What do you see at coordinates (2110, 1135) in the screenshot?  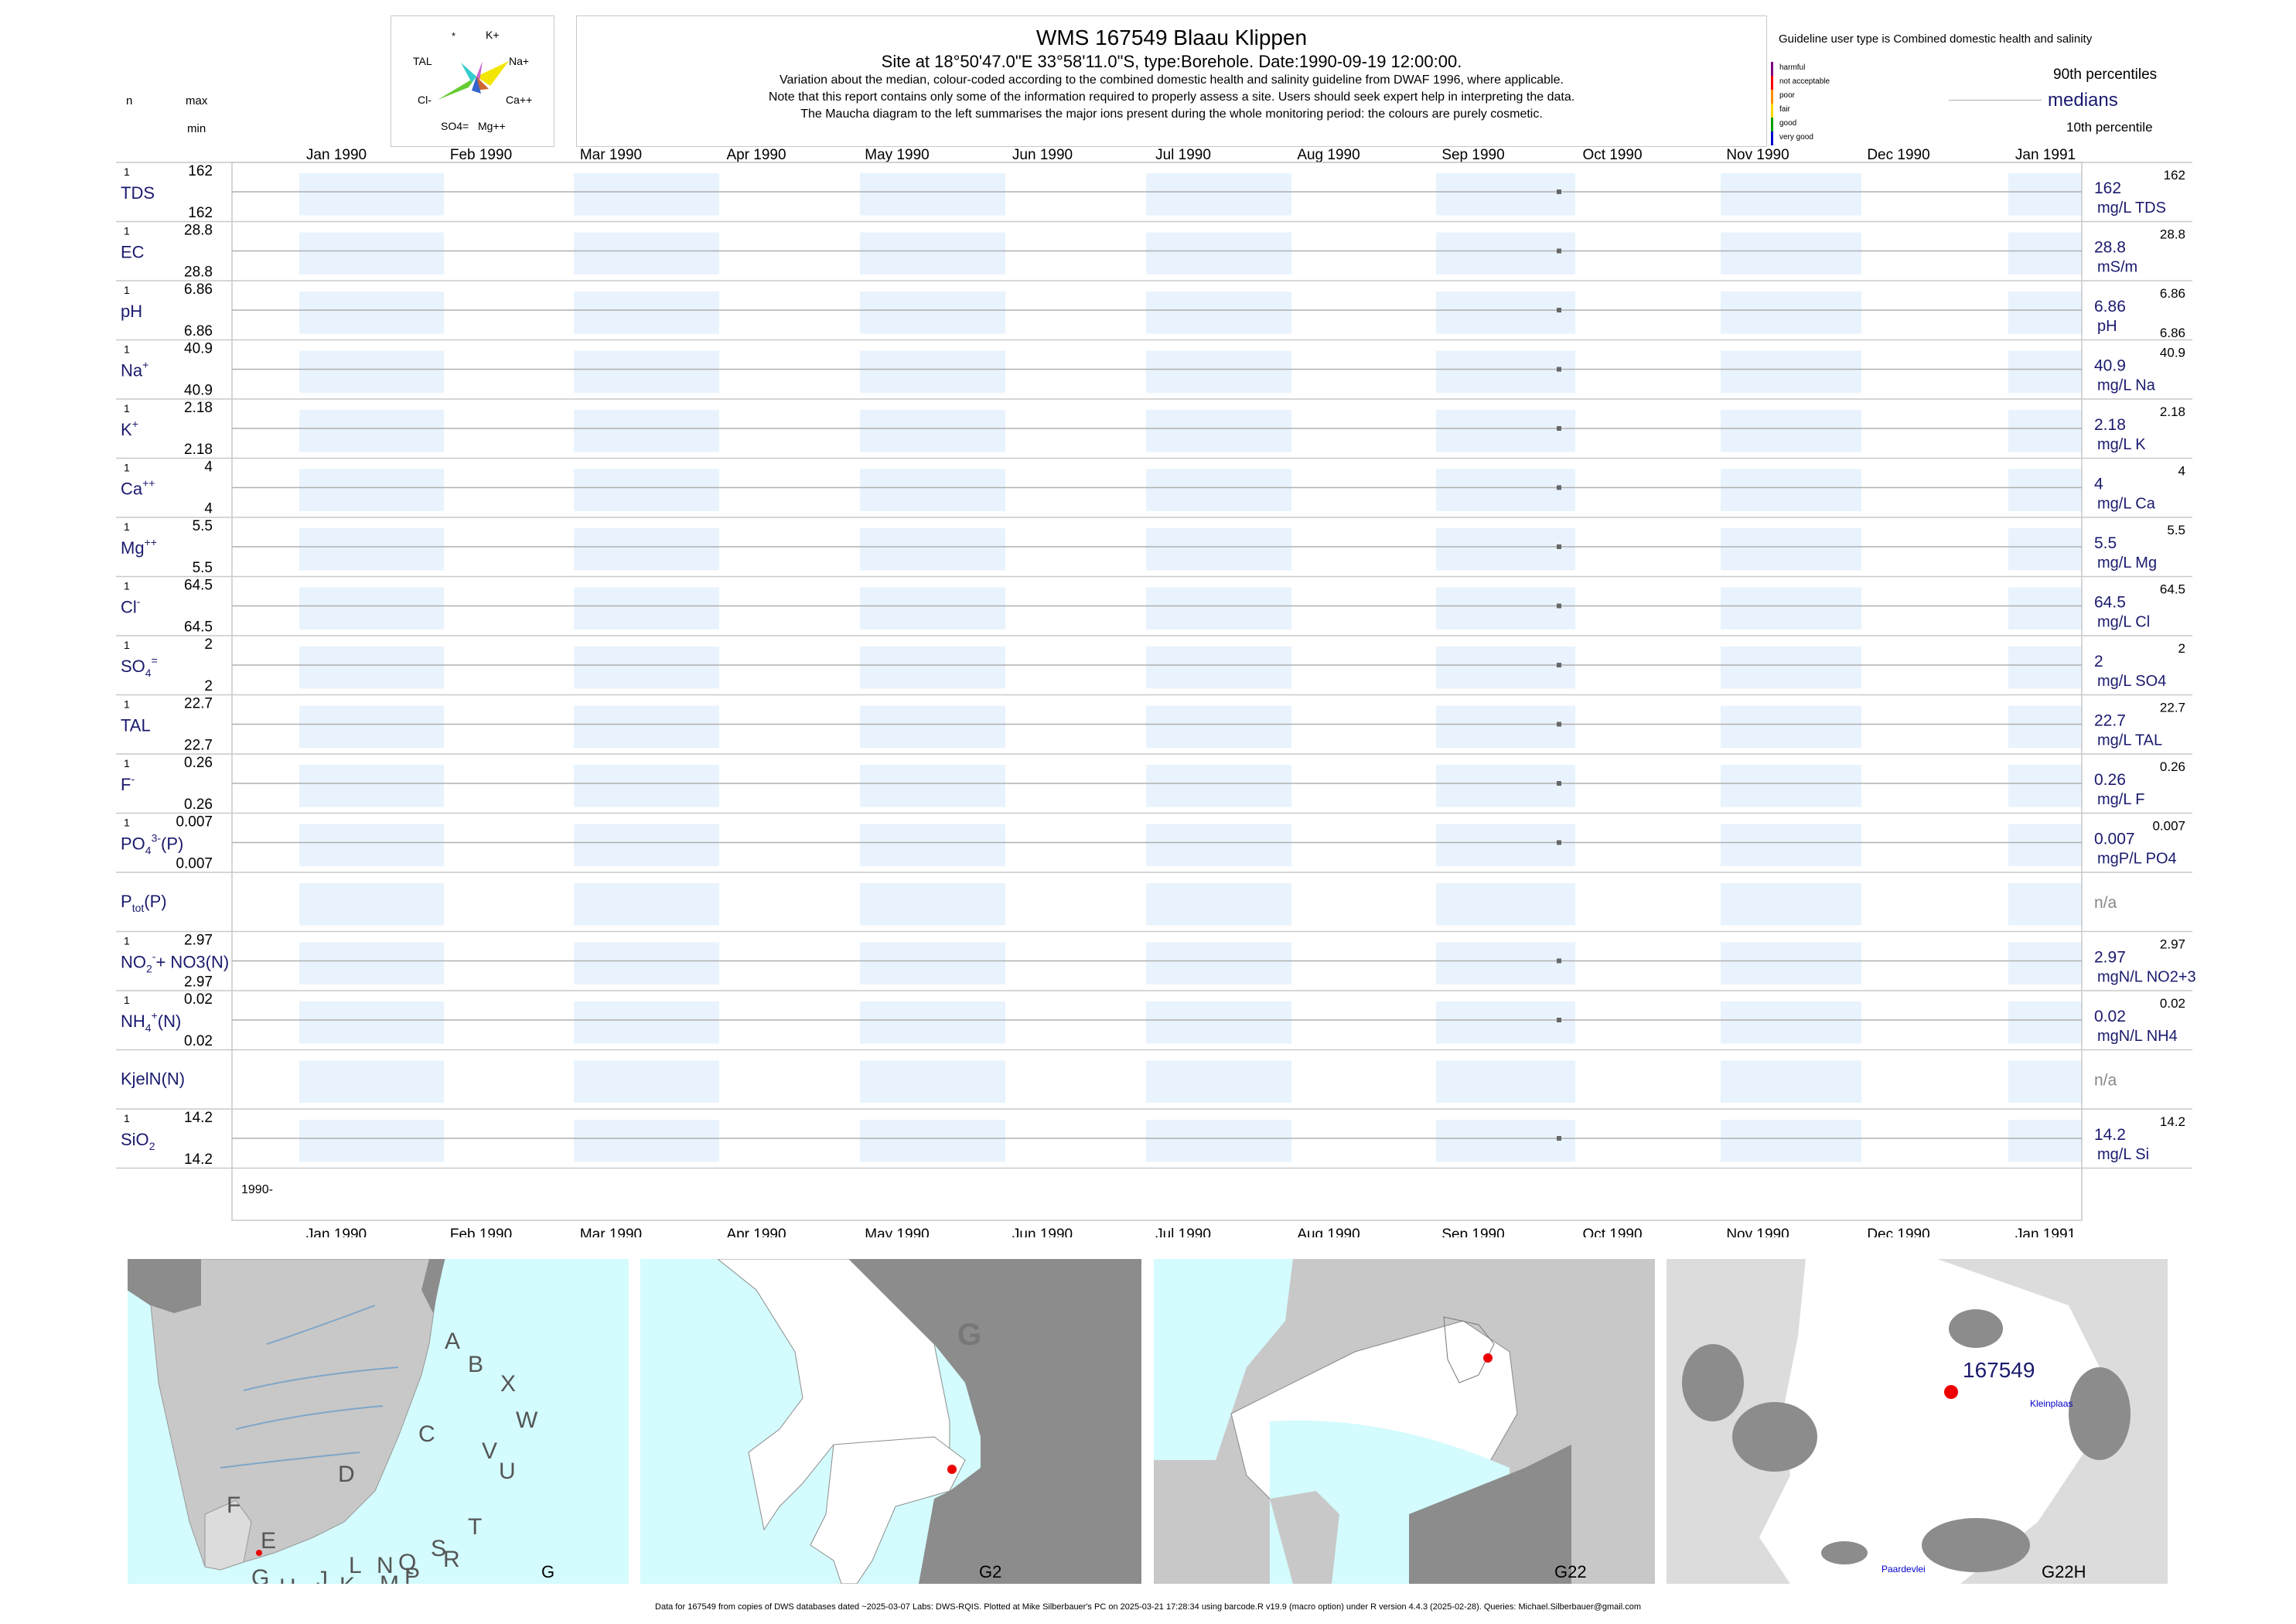 I see `row-median-value: 14.2` at bounding box center [2110, 1135].